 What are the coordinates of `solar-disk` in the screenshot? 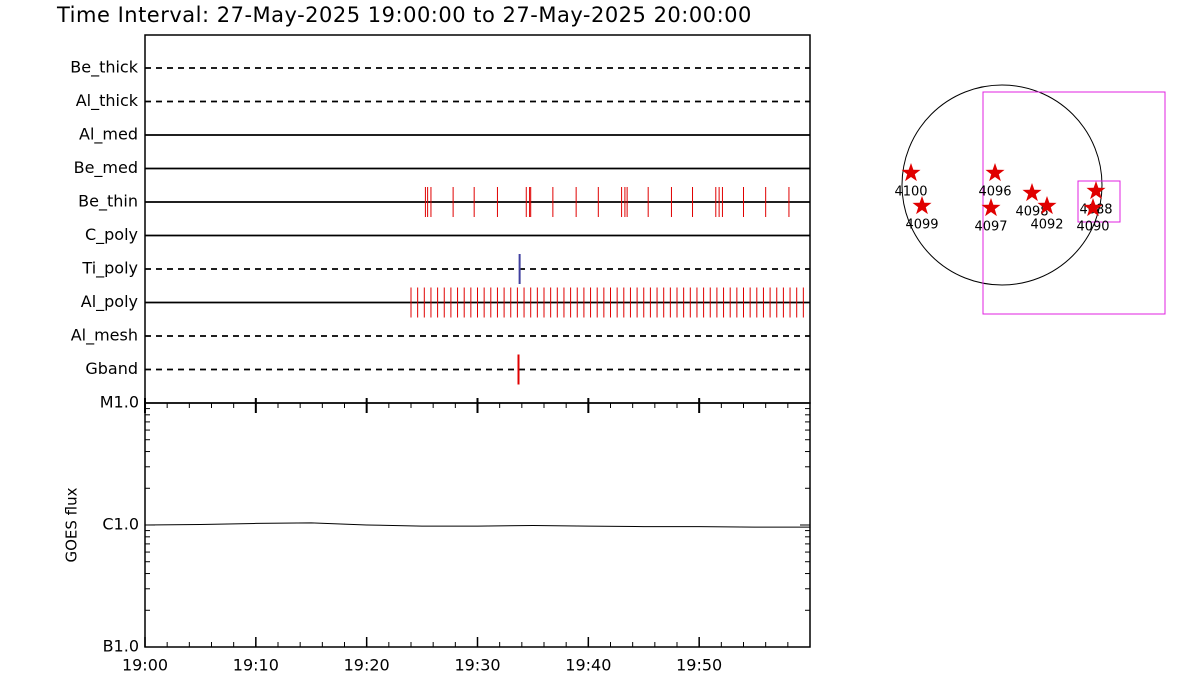 It's located at (1002, 185).